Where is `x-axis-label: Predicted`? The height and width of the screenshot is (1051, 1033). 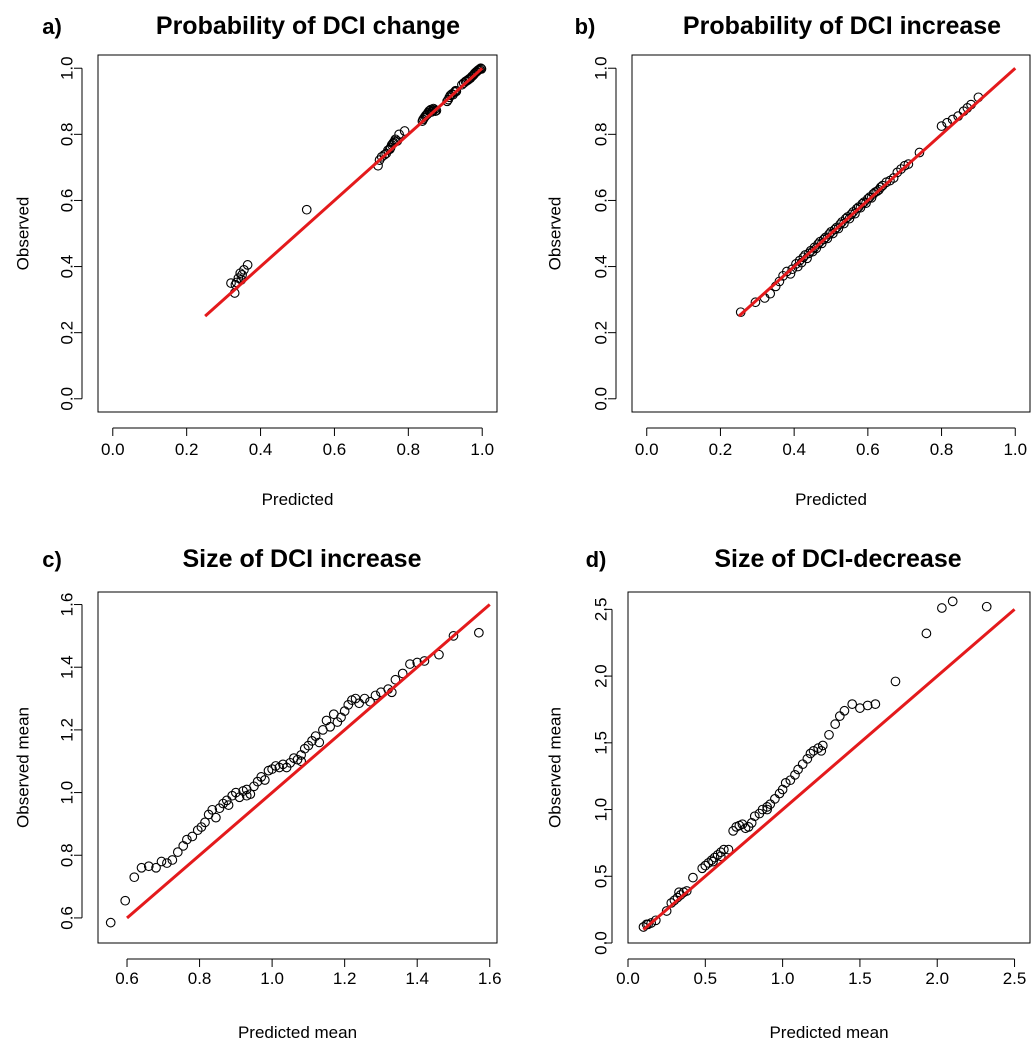
x-axis-label: Predicted is located at coordinates (831, 499).